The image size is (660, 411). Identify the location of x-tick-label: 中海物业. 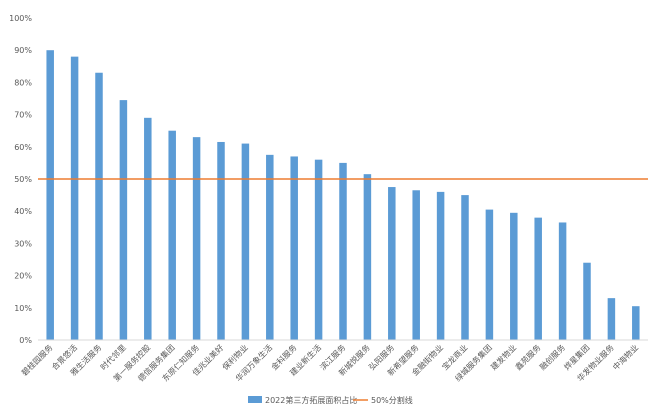
(626, 357).